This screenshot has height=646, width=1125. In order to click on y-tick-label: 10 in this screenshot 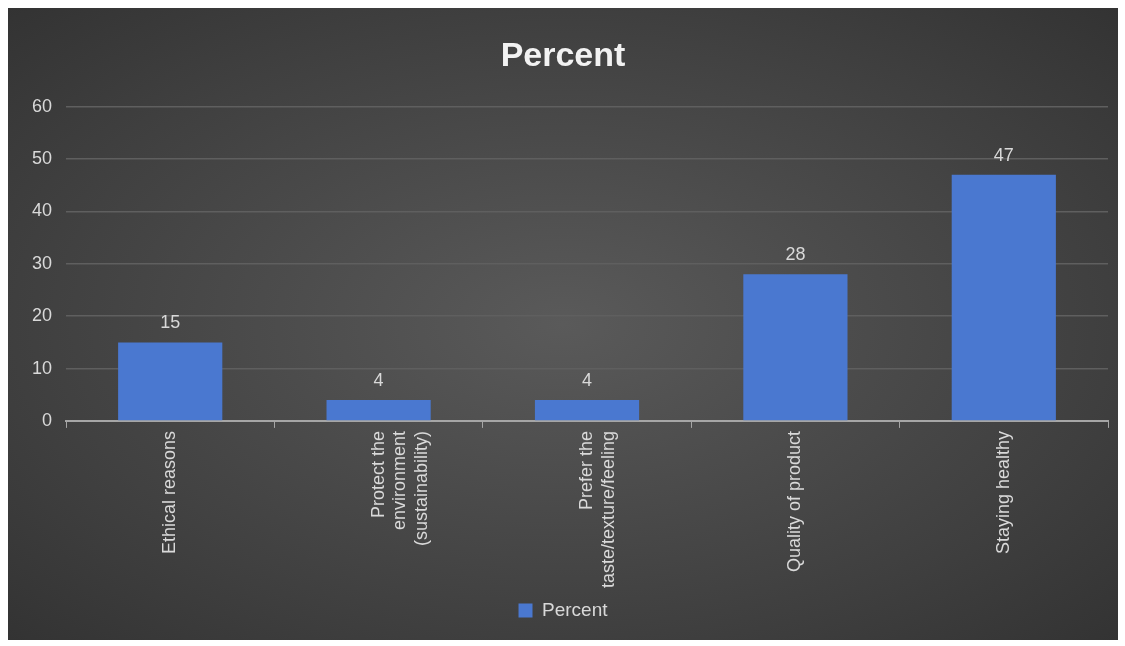, I will do `click(42, 367)`.